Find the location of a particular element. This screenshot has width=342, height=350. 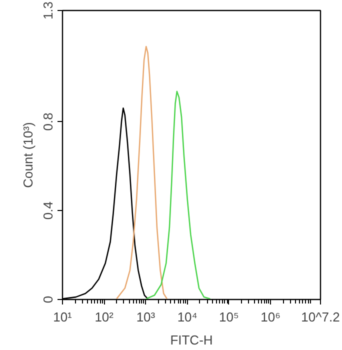

x-tick-label: 10² is located at coordinates (104, 317).